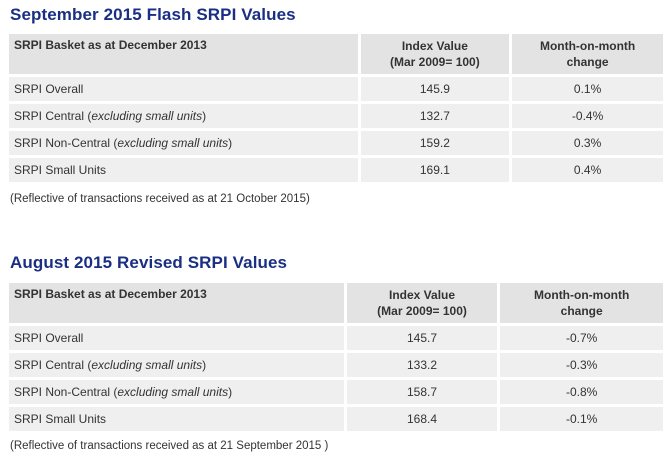 The width and height of the screenshot is (667, 467). I want to click on section-title-september: September 2015 Flash SRPI Values, so click(153, 14).